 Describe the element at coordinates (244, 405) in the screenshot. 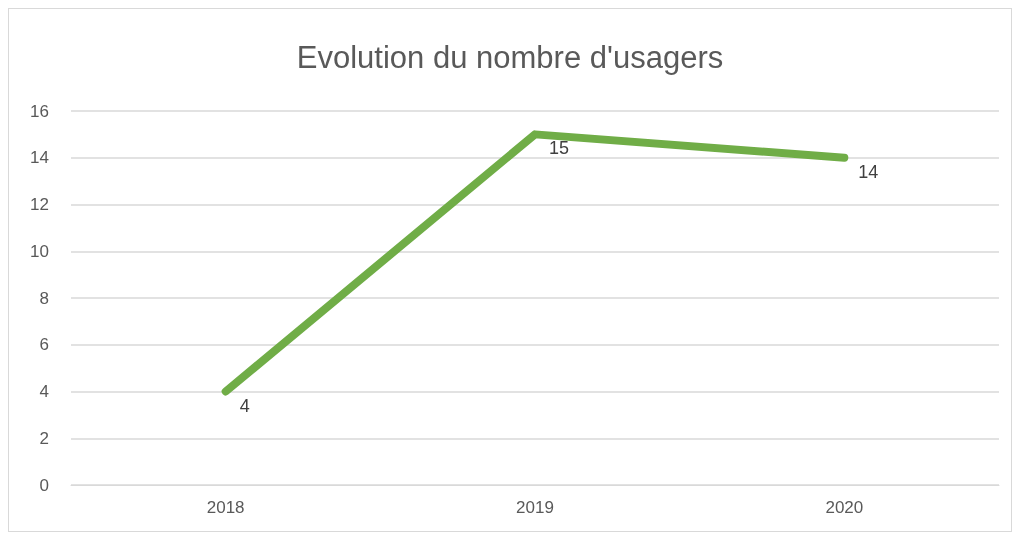

I see `data-label: 4` at that location.